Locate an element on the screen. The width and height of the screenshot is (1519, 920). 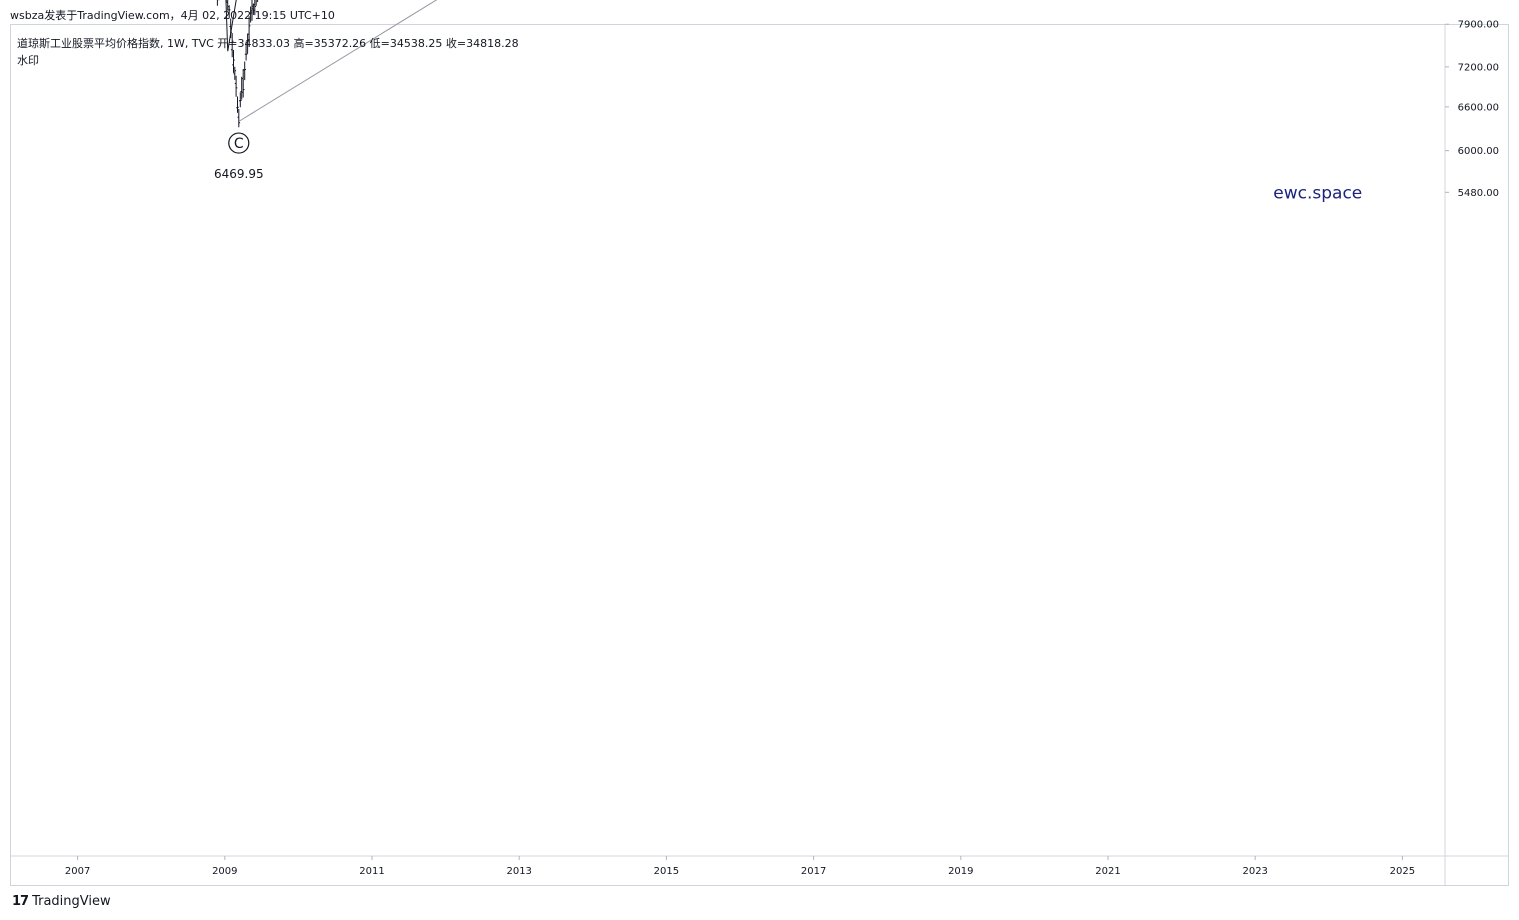
tradingview-brand: TradingView is located at coordinates (71, 901).